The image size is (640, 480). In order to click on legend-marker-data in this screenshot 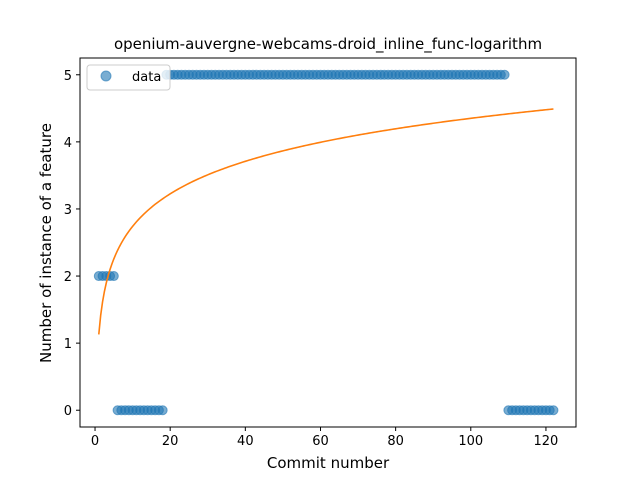, I will do `click(106, 76)`.